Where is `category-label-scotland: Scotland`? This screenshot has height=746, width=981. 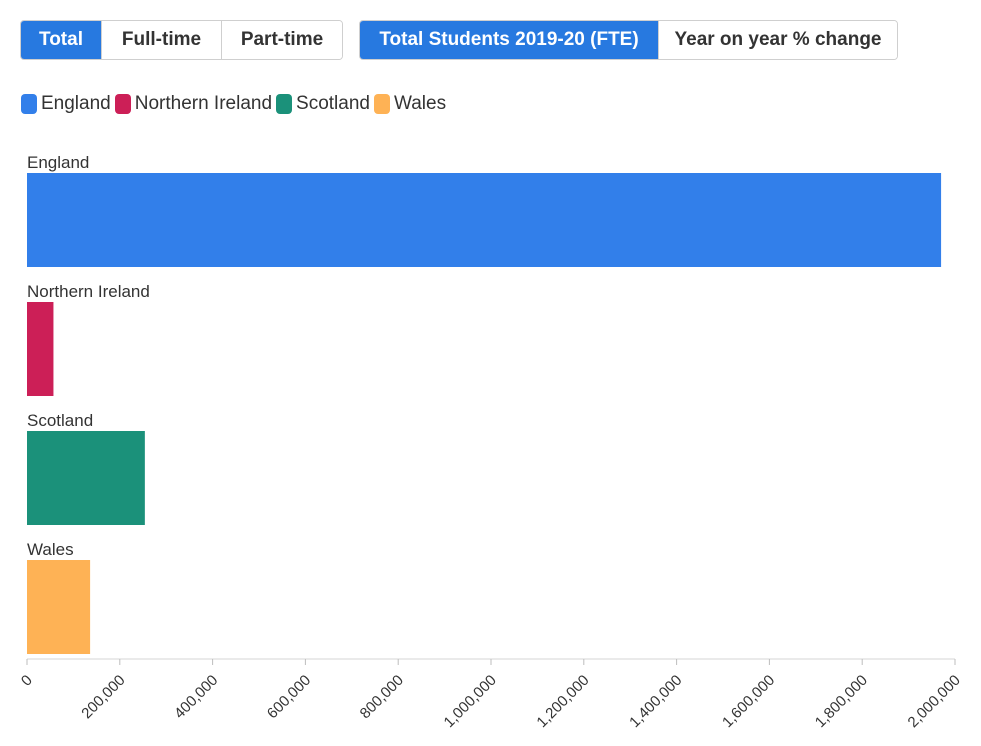
category-label-scotland: Scotland is located at coordinates (60, 420).